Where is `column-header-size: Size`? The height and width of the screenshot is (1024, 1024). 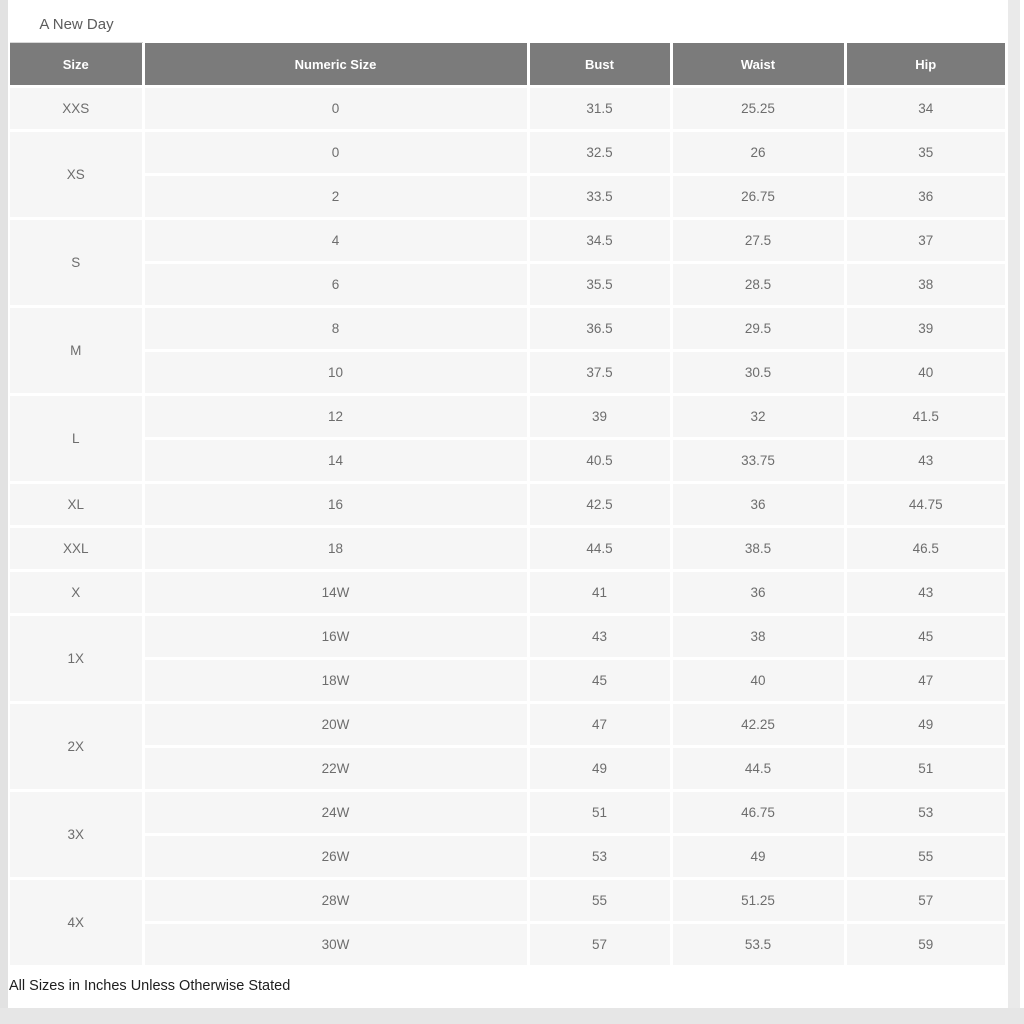
column-header-size: Size is located at coordinates (76, 65).